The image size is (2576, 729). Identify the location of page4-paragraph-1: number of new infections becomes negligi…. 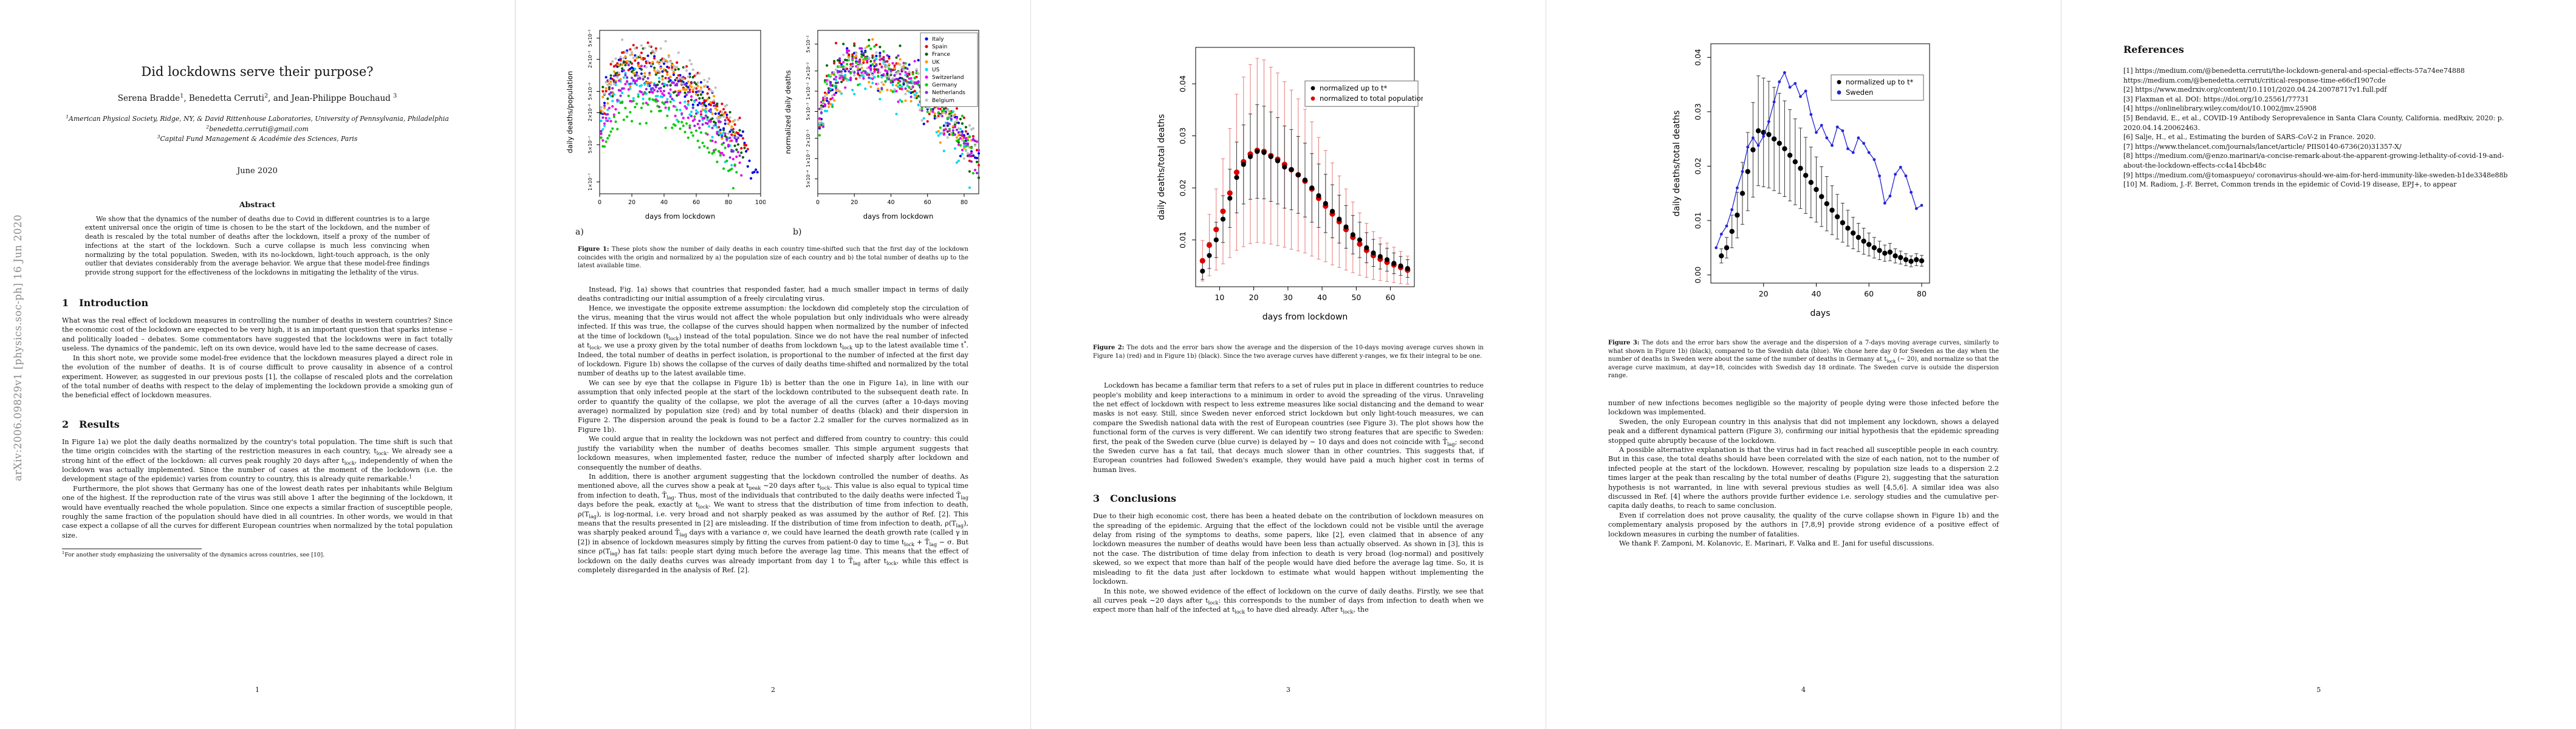
(1803, 408).